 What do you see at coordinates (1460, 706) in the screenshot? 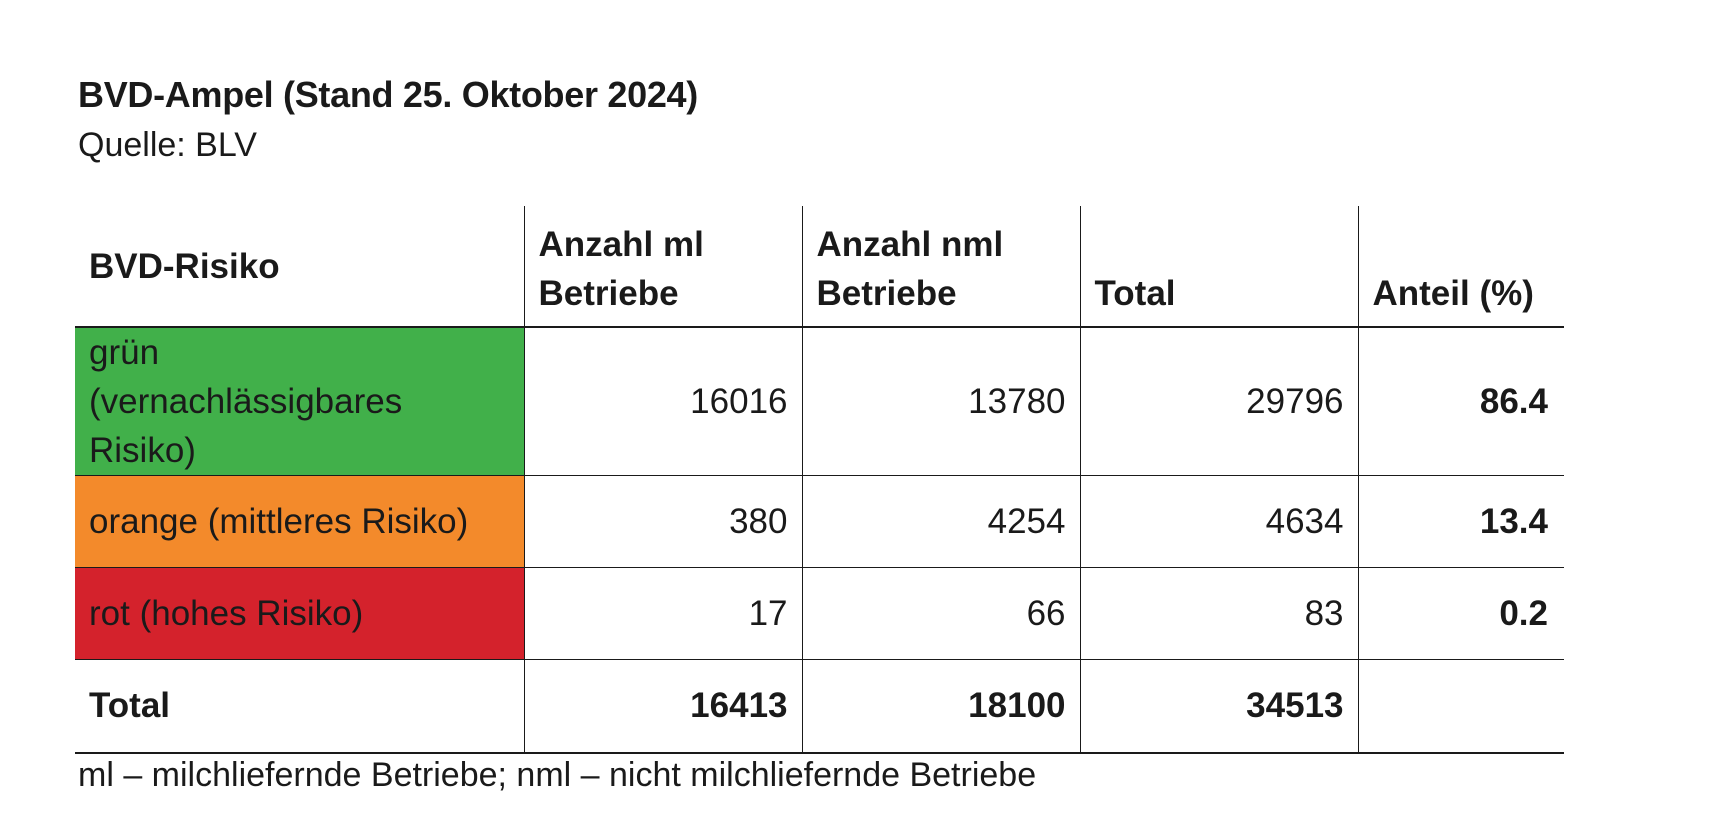
I see `total-share` at bounding box center [1460, 706].